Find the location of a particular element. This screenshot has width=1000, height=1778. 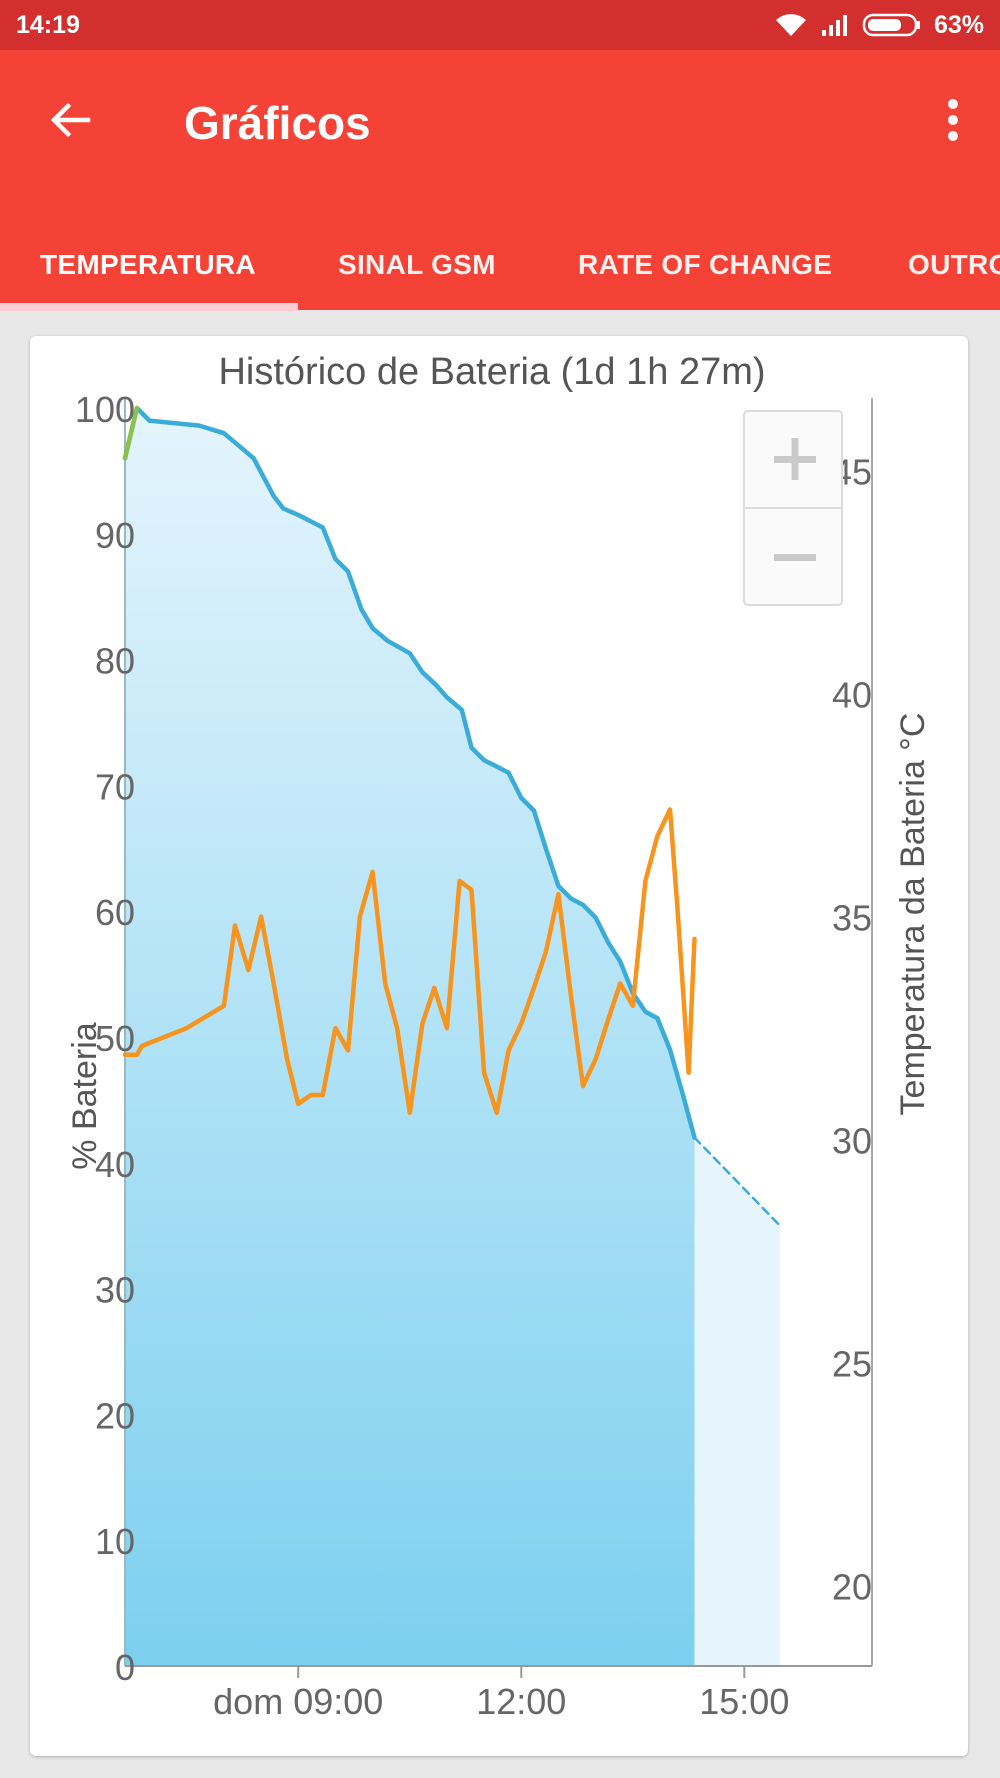

page-title: Gráficos is located at coordinates (277, 123).